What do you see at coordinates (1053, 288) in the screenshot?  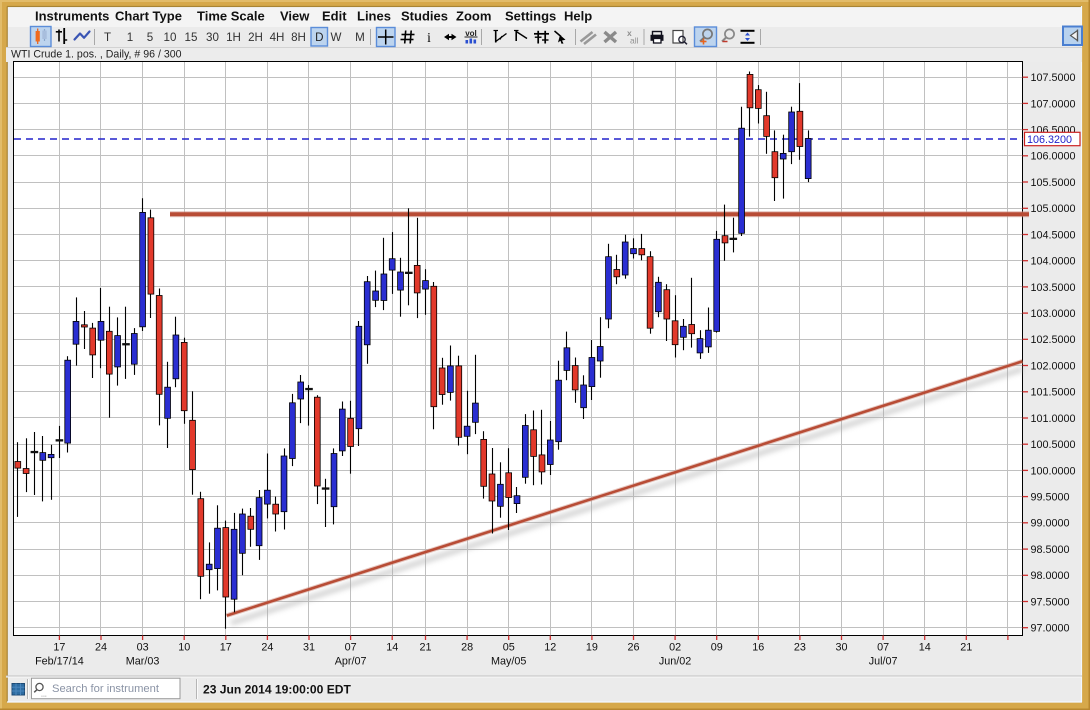 I see `svg-text: 103.5000` at bounding box center [1053, 288].